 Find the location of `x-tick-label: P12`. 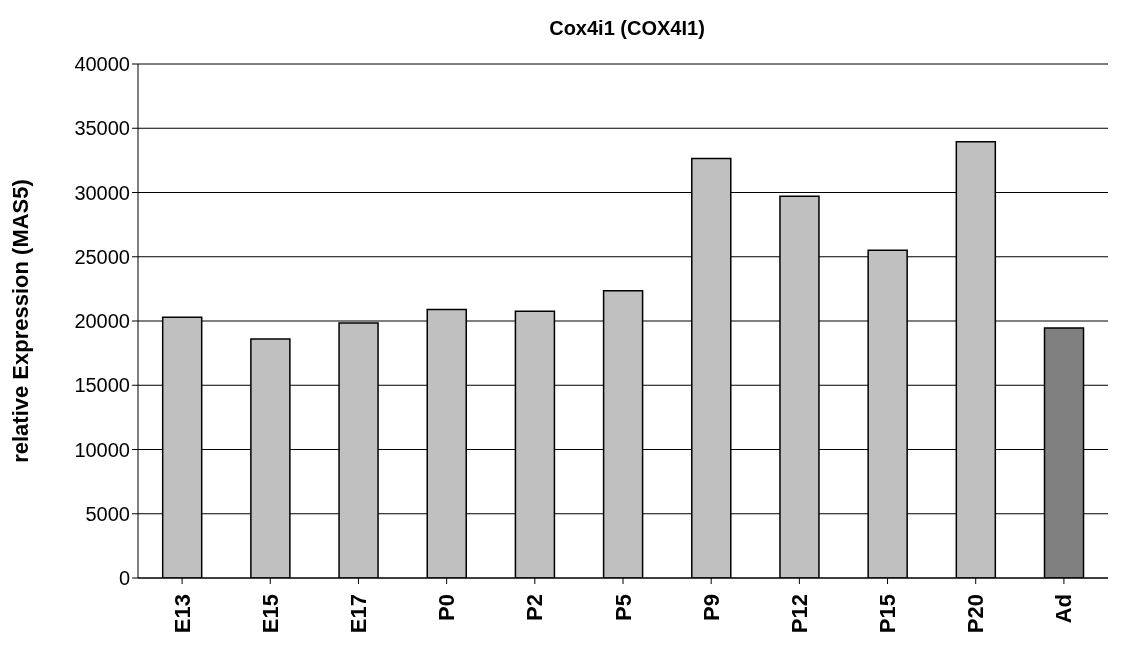

x-tick-label: P12 is located at coordinates (799, 614).